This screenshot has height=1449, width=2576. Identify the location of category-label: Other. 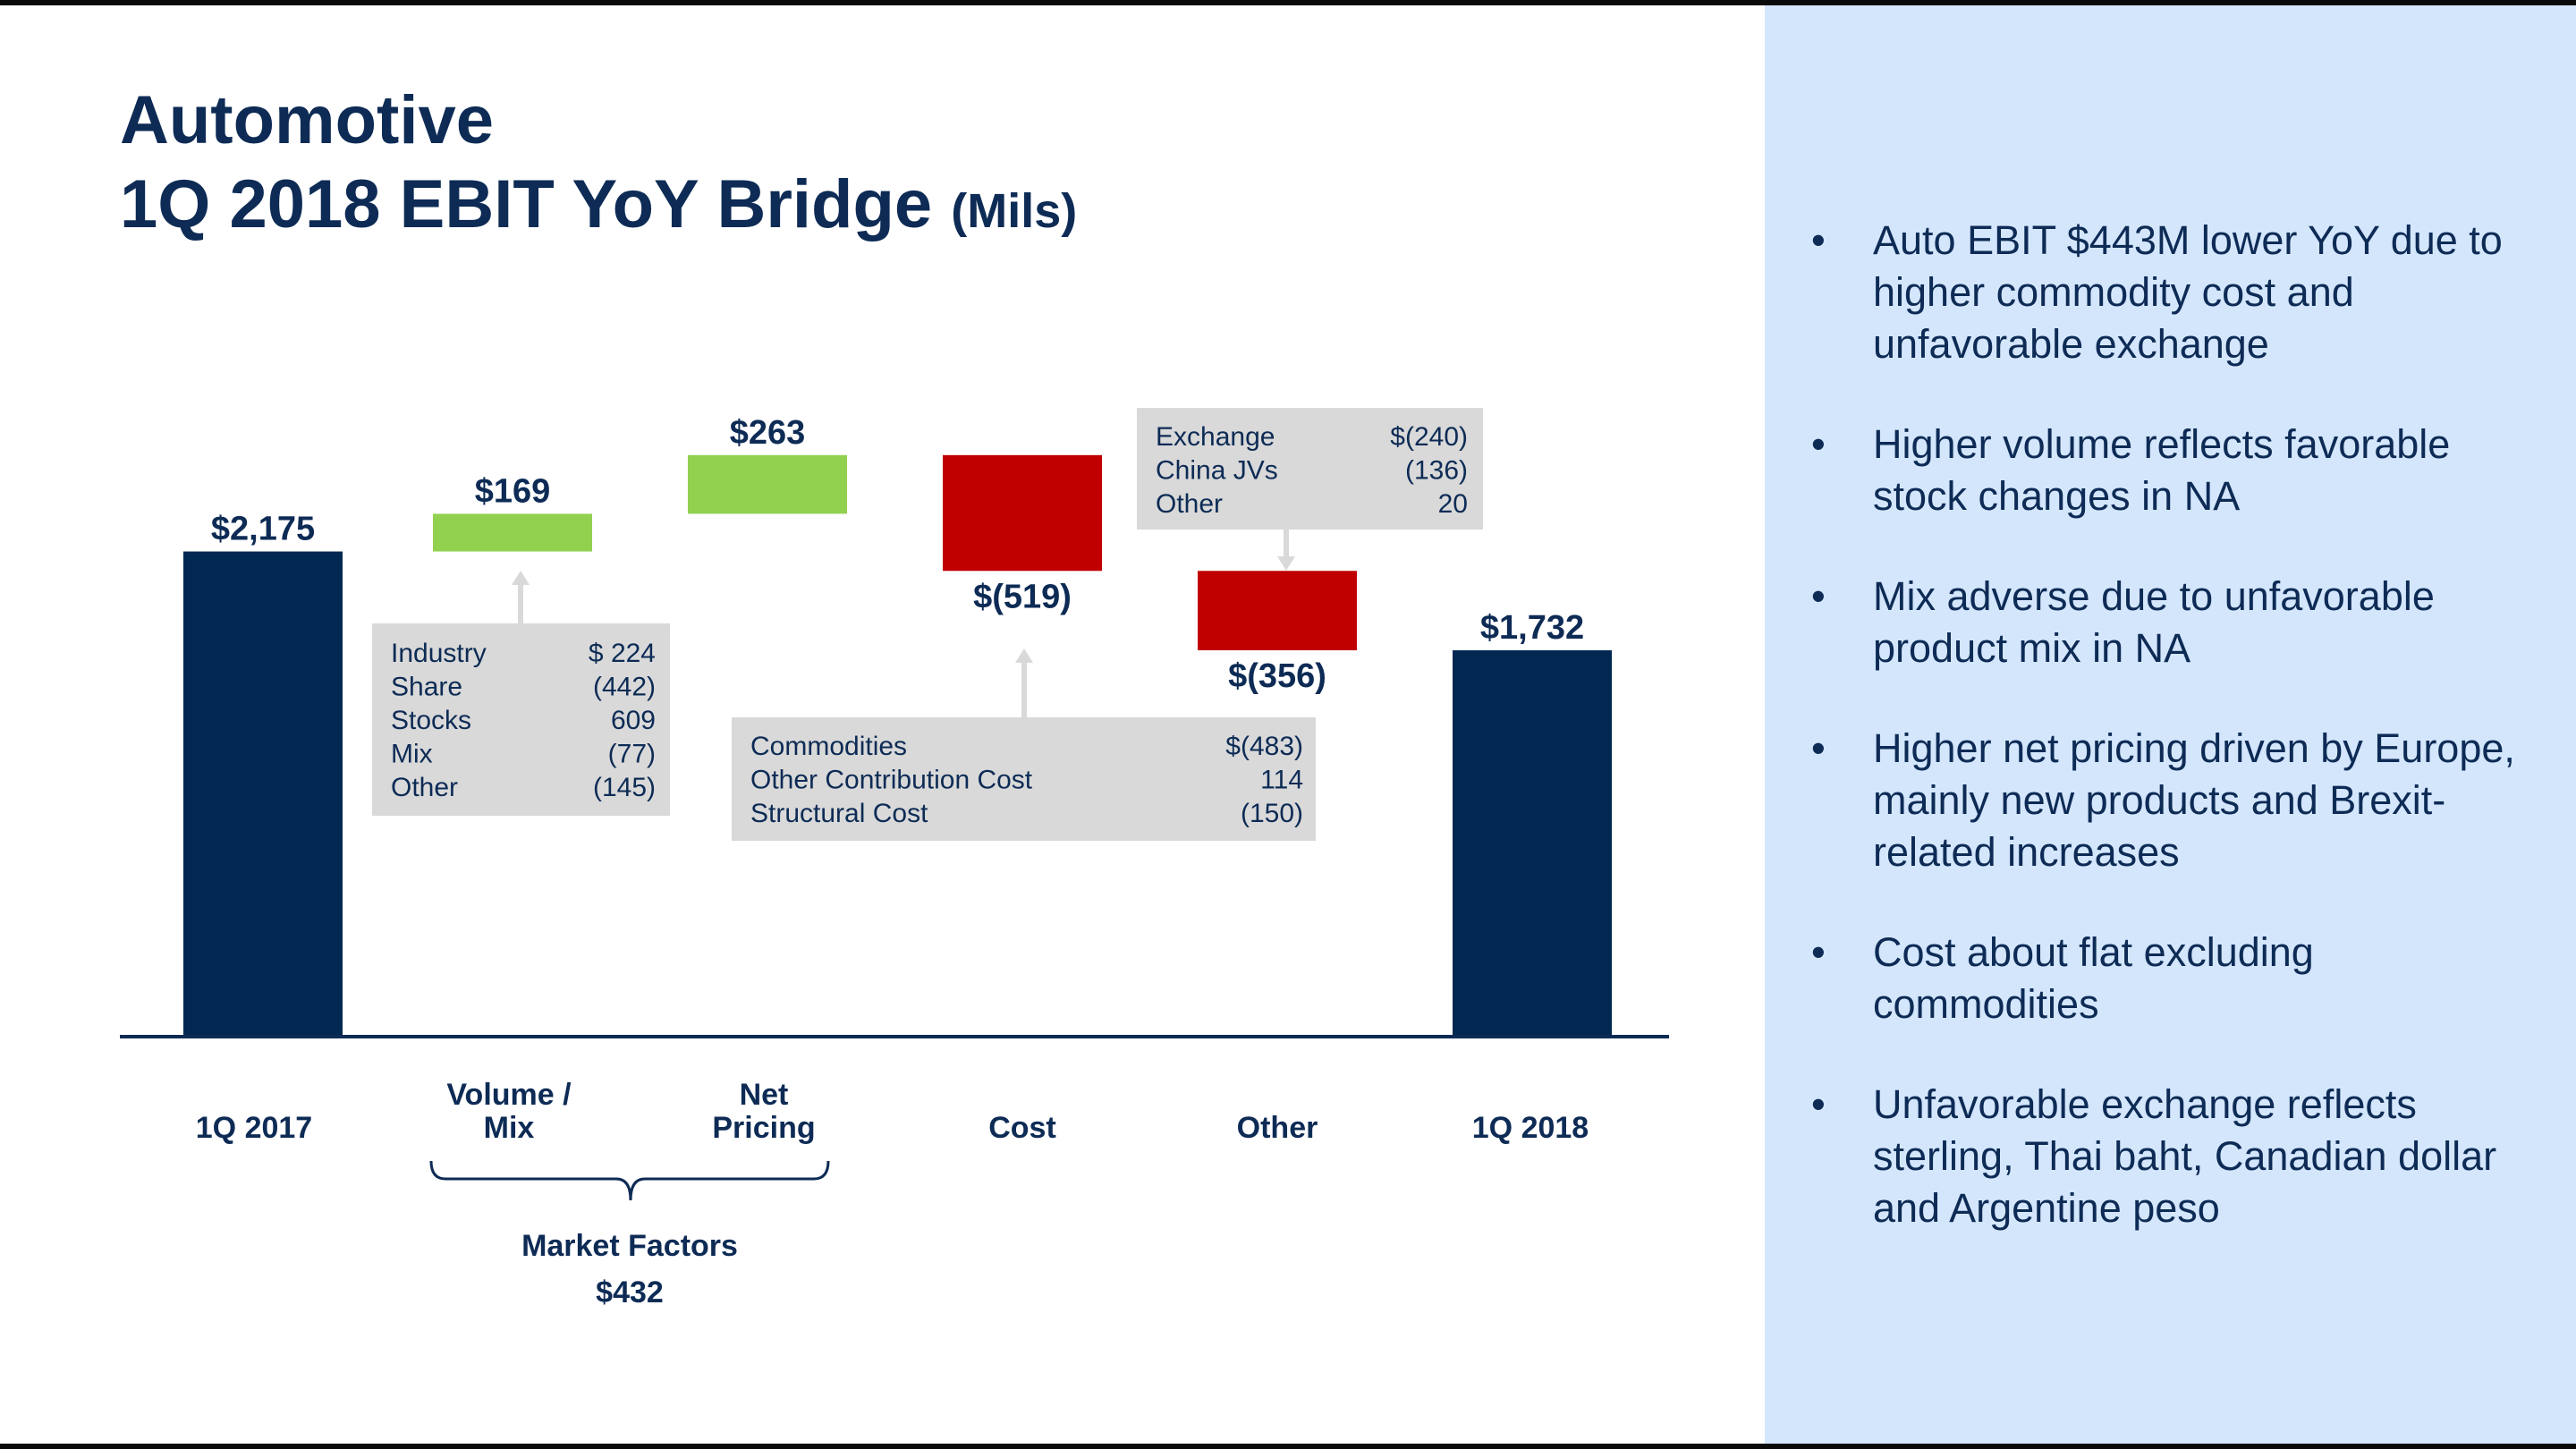
(1277, 1128).